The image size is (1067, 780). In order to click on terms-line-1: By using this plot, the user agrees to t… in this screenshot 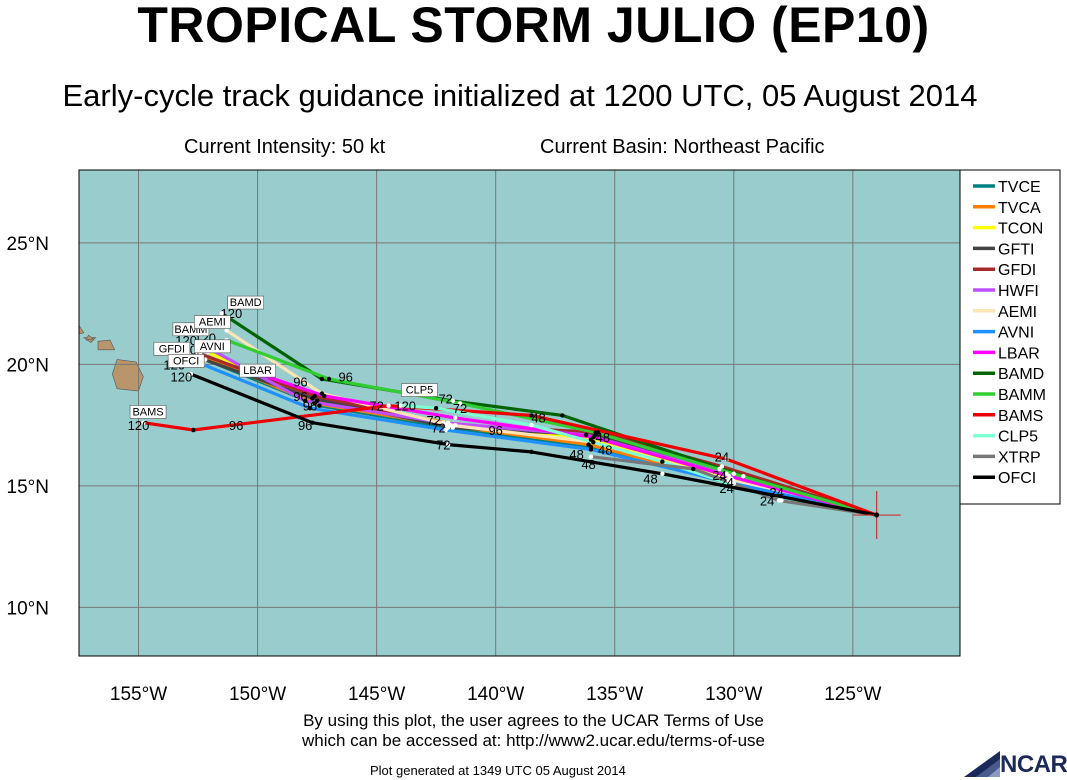, I will do `click(533, 720)`.